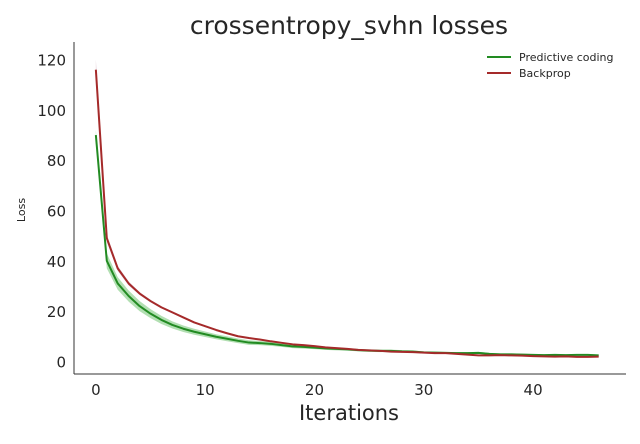  What do you see at coordinates (545, 73) in the screenshot?
I see `legend-label-2: Backprop` at bounding box center [545, 73].